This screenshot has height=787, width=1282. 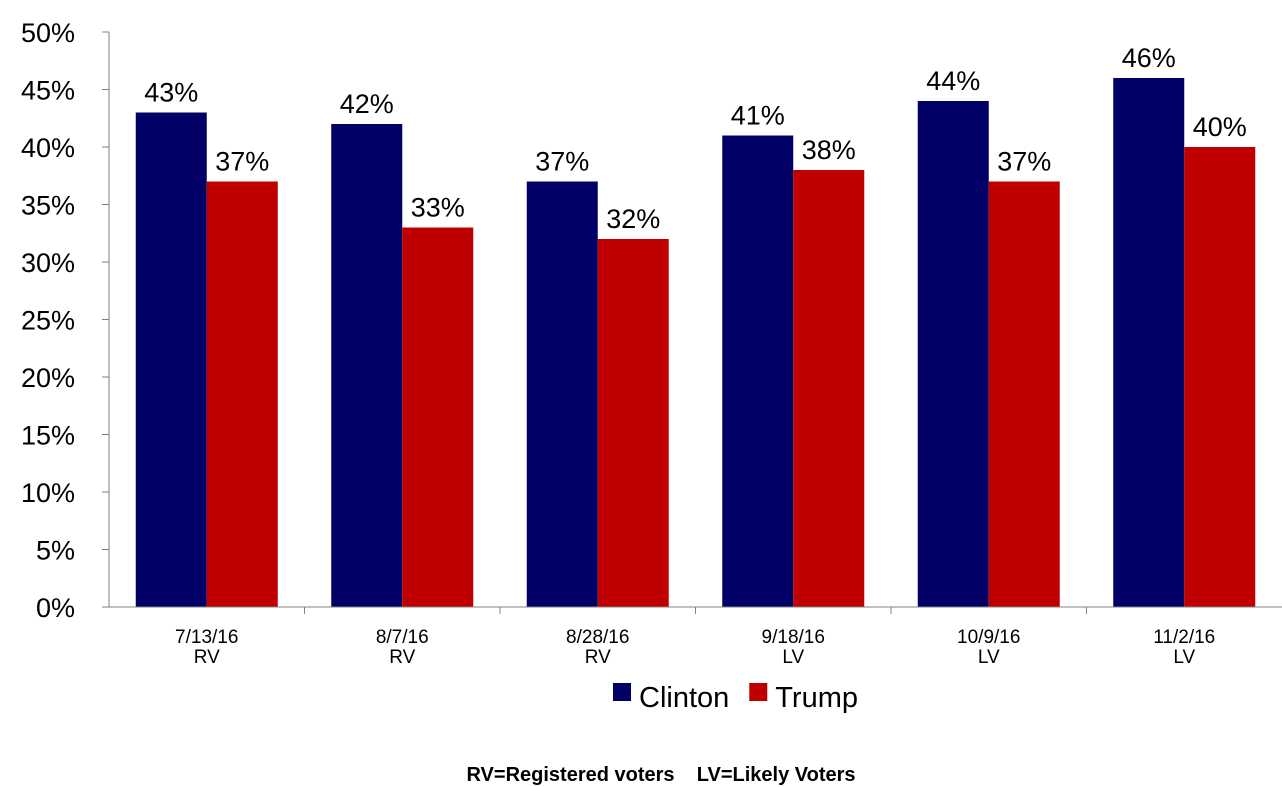 What do you see at coordinates (988, 637) in the screenshot?
I see `x-category-label: 10/9/16` at bounding box center [988, 637].